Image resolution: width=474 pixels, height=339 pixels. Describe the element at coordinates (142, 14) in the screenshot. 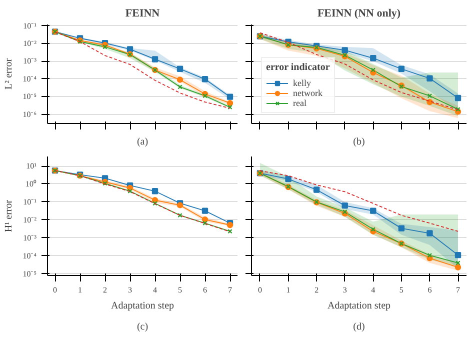

I see `chart-title: FEINN` at that location.